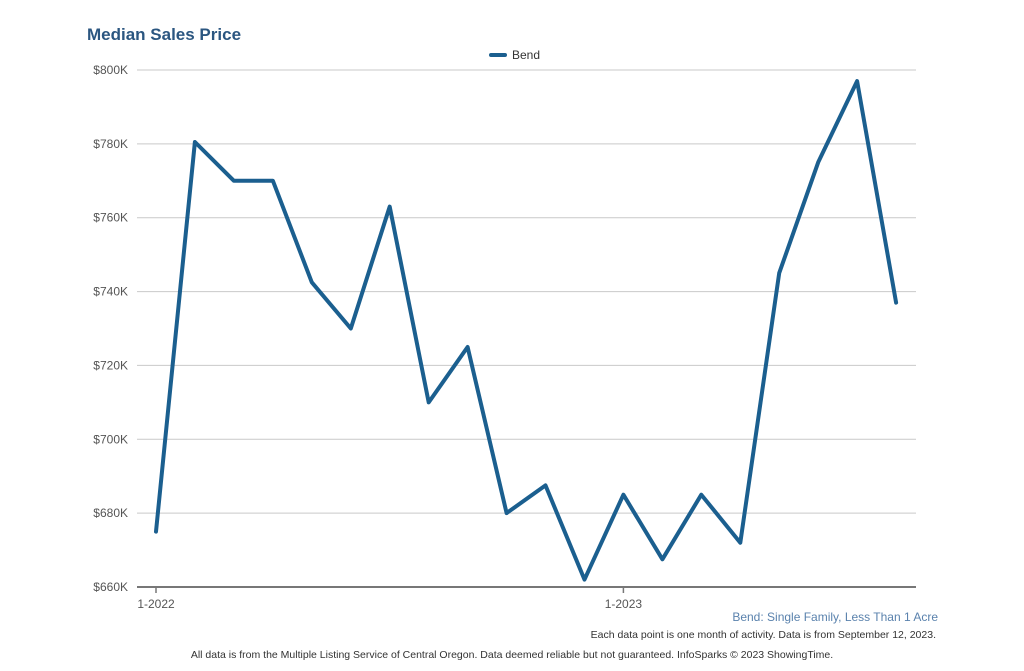 This screenshot has height=671, width=1024. Describe the element at coordinates (110, 439) in the screenshot. I see `y-tick-label: $700K` at that location.